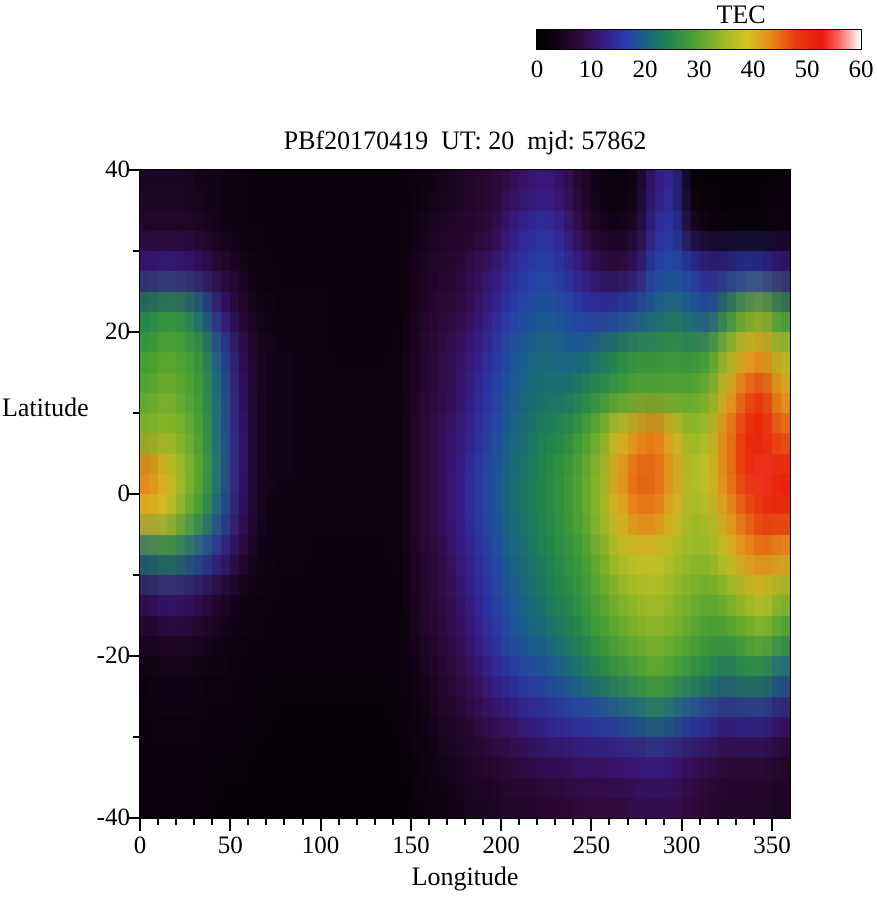 The width and height of the screenshot is (877, 900). What do you see at coordinates (140, 845) in the screenshot?
I see `x-tick-label: 0` at bounding box center [140, 845].